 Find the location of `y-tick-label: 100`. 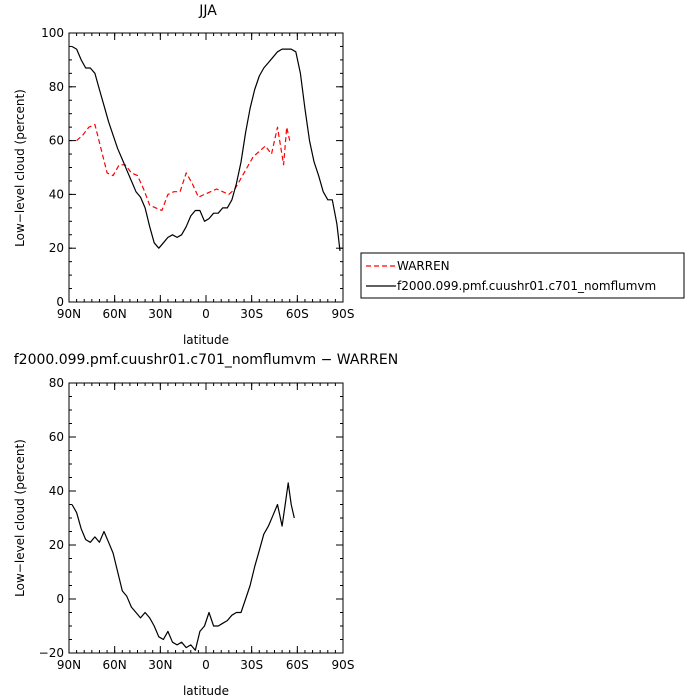

y-tick-label: 100 is located at coordinates (52, 33).